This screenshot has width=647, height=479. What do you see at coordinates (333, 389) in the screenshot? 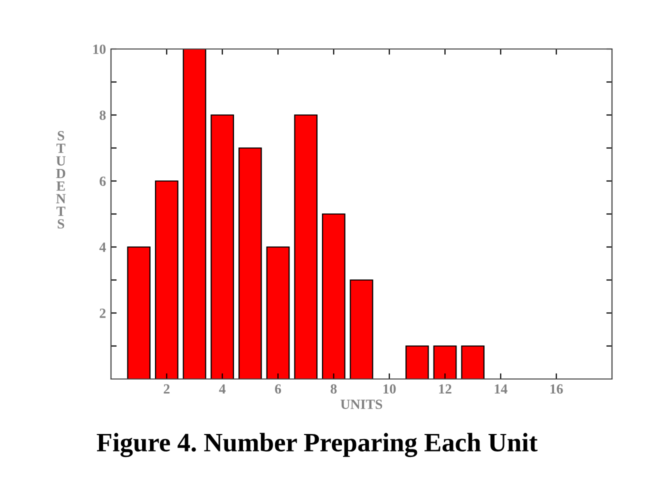
I see `x-tick-label: 8` at bounding box center [333, 389].